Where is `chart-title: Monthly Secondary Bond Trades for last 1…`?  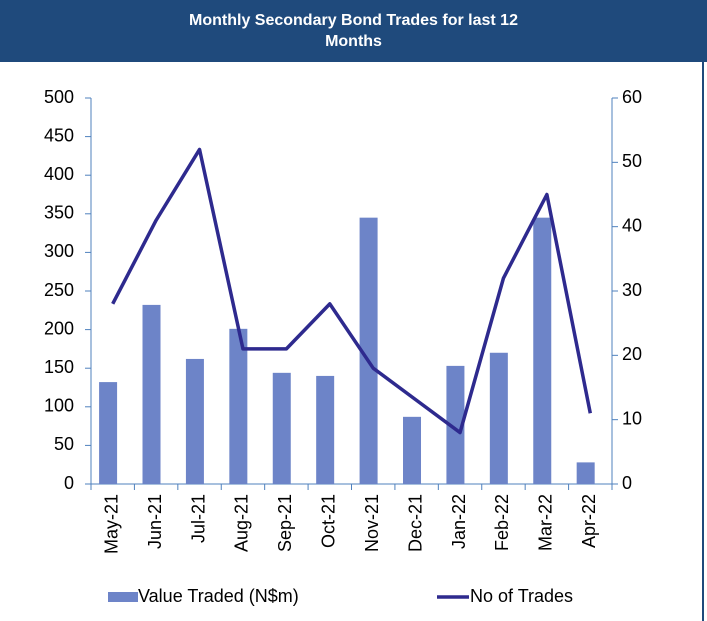
chart-title: Monthly Secondary Bond Trades for last 1… is located at coordinates (353, 31).